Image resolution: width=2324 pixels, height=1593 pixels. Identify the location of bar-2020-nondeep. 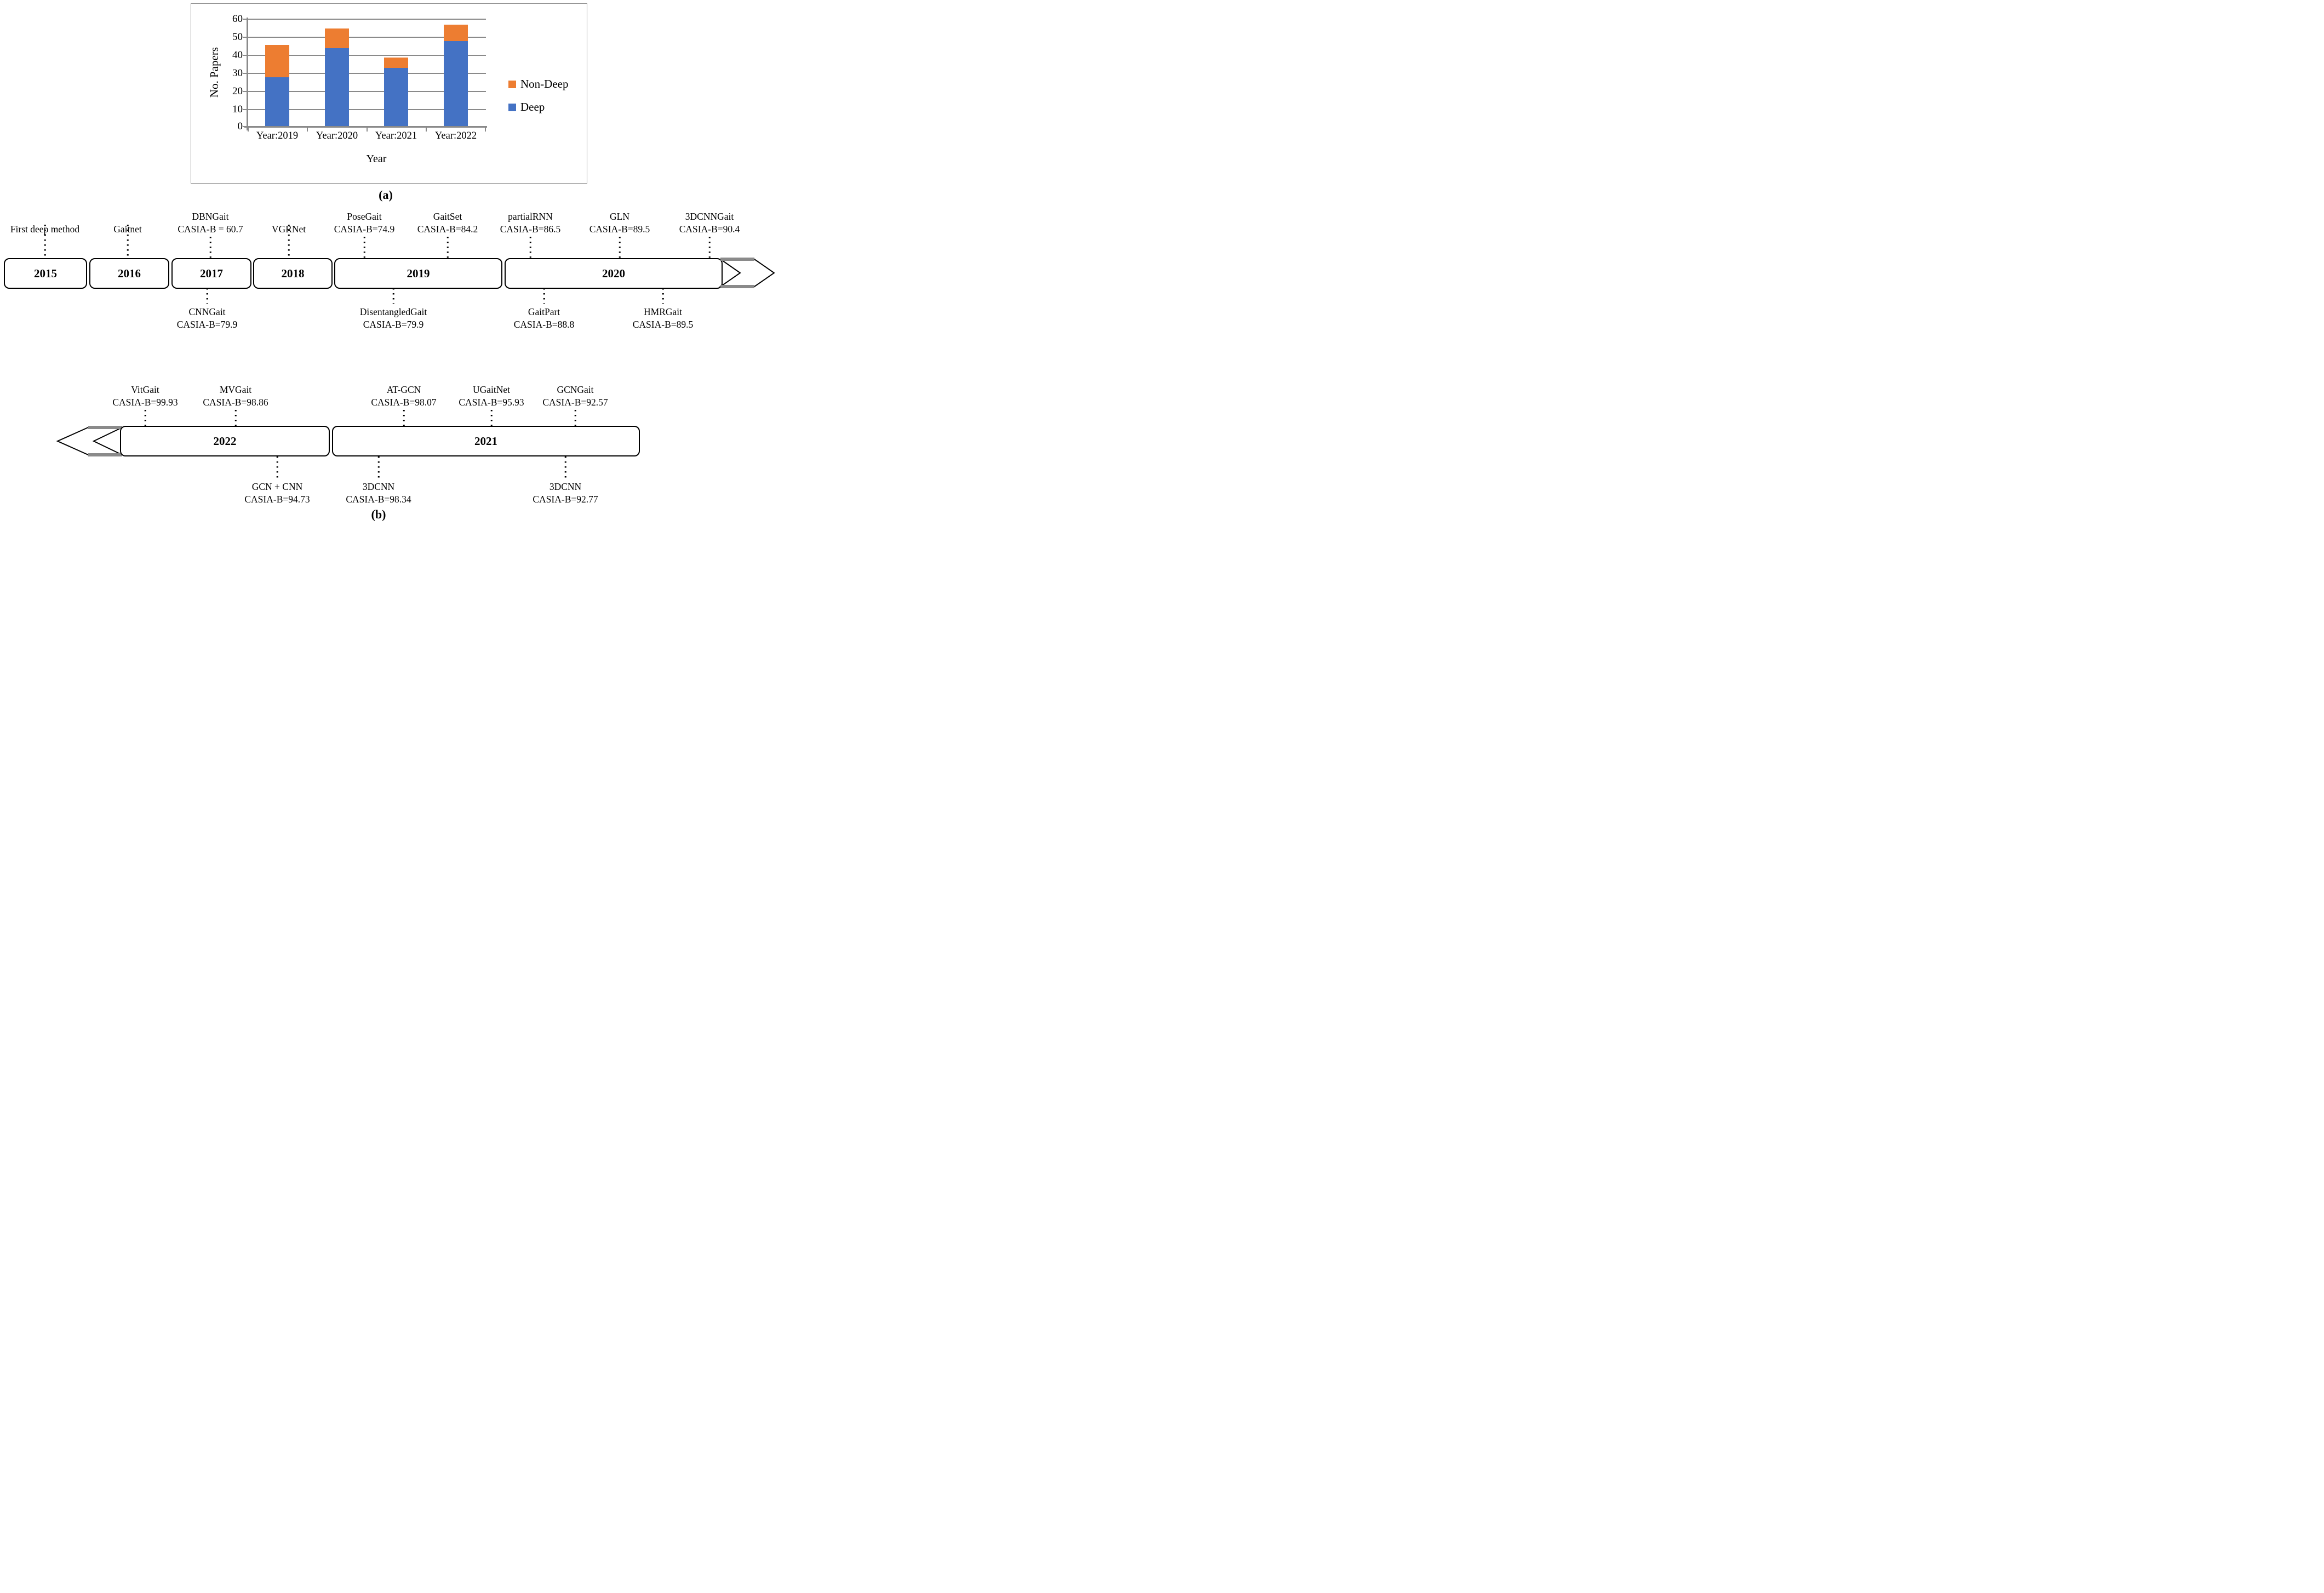
(337, 38).